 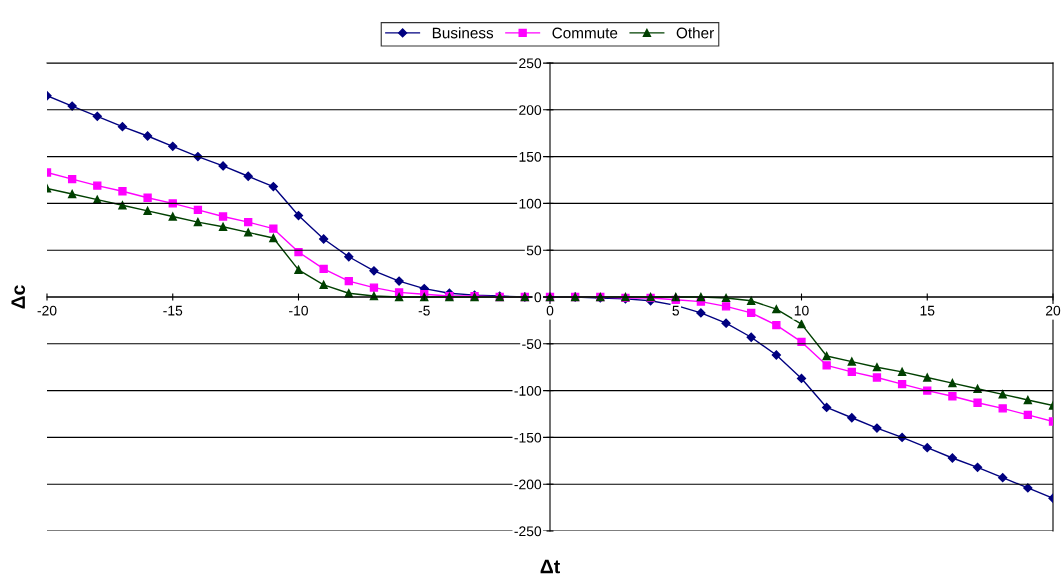 What do you see at coordinates (528, 531) in the screenshot?
I see `y-tick-label: -250` at bounding box center [528, 531].